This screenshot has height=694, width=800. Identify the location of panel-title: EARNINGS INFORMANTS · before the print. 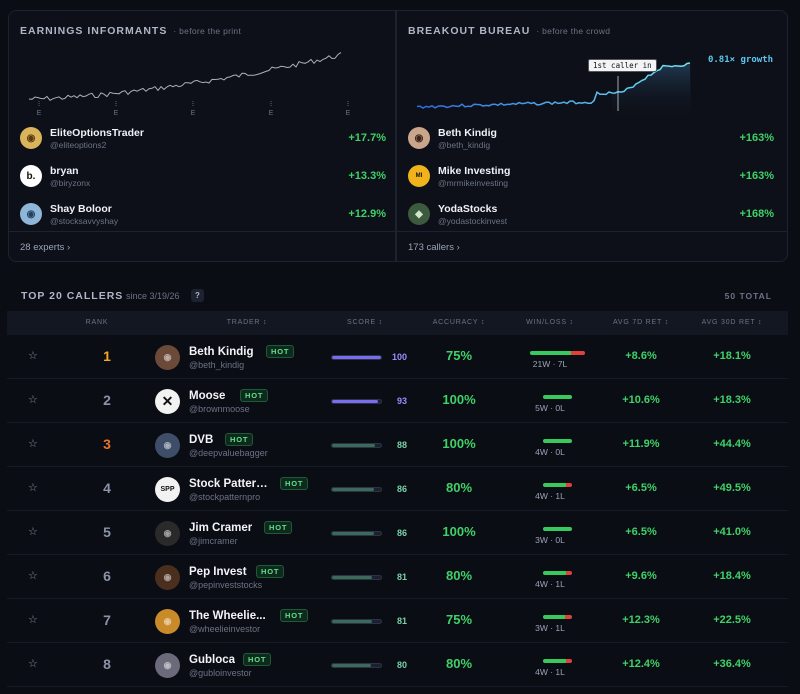
(131, 31).